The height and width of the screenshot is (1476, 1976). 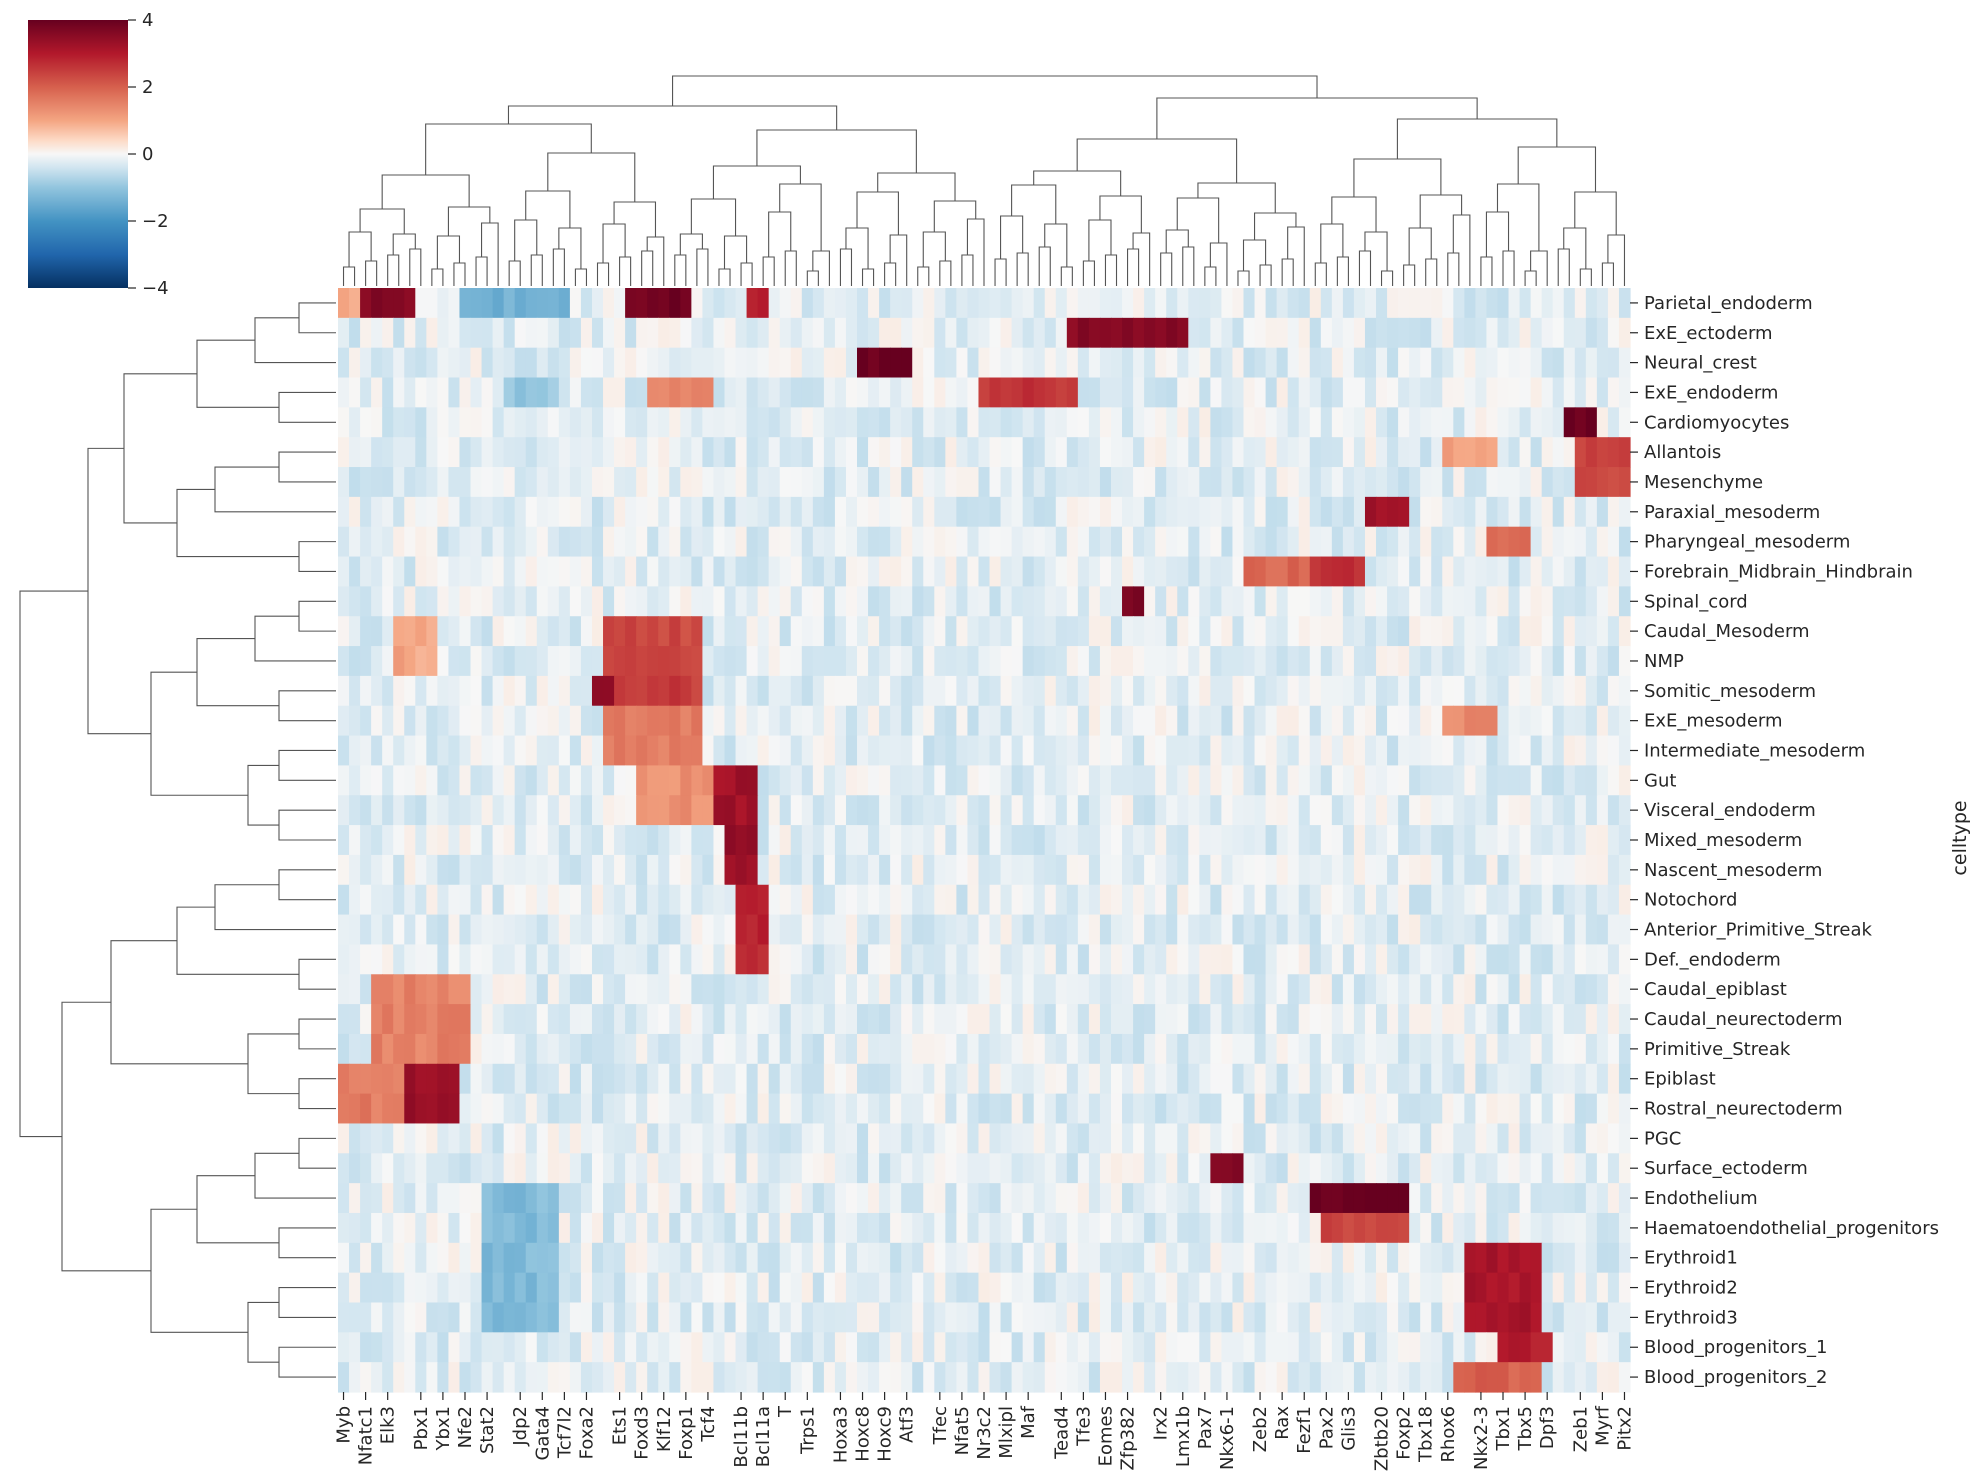 I want to click on column-label: Dpf3, so click(x=1547, y=1427).